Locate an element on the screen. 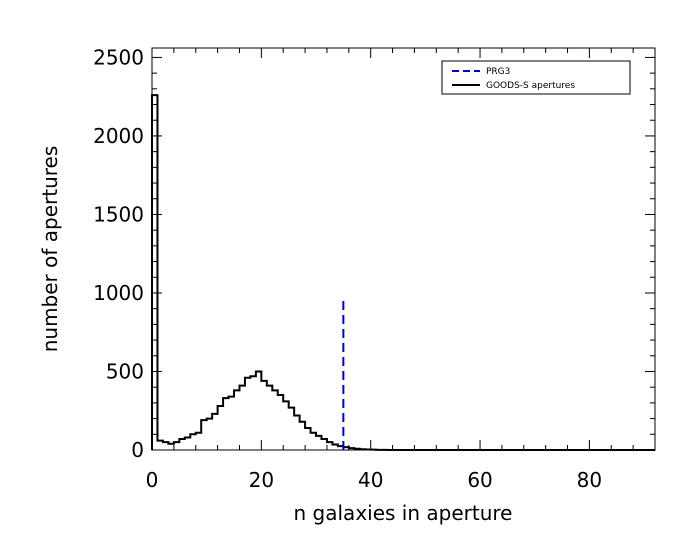 This screenshot has height=550, width=700. x-tick-label: 20 is located at coordinates (261, 480).